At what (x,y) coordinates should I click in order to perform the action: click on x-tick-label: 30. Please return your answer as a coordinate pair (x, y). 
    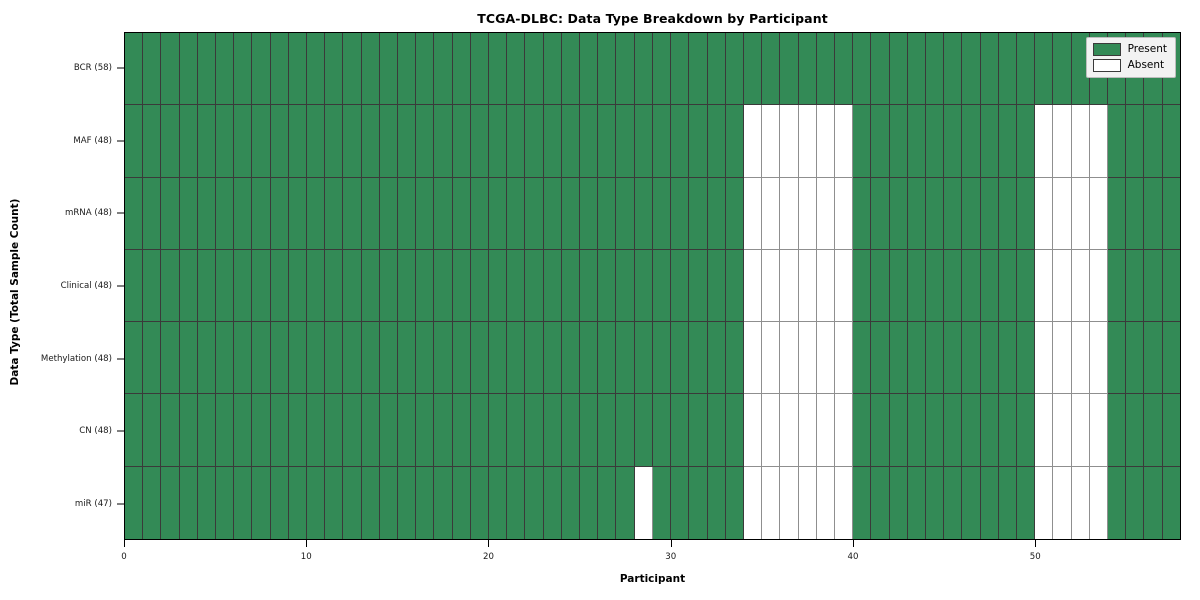
    Looking at the image, I should click on (671, 557).